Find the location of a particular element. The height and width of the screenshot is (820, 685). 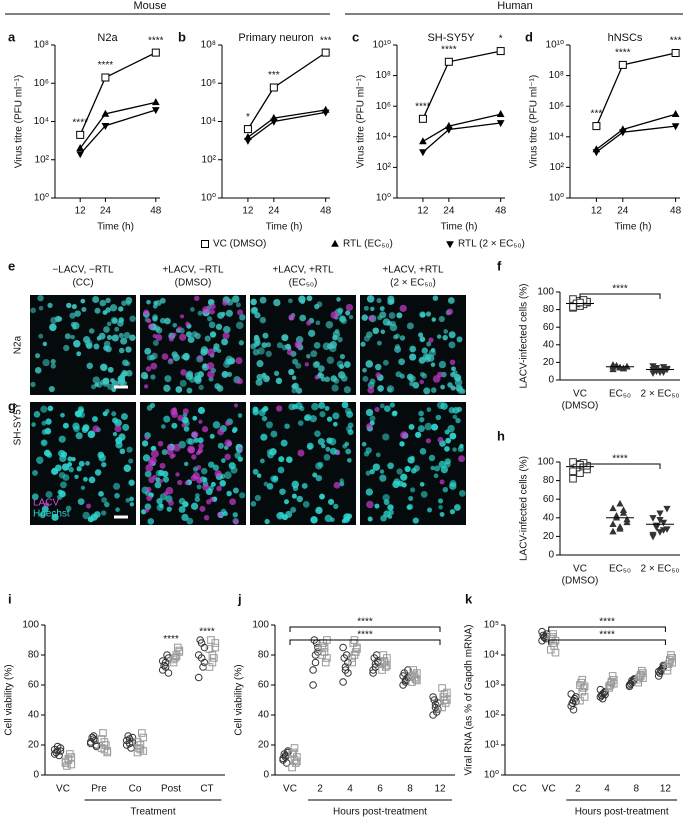

significance: **** is located at coordinates (365, 622).